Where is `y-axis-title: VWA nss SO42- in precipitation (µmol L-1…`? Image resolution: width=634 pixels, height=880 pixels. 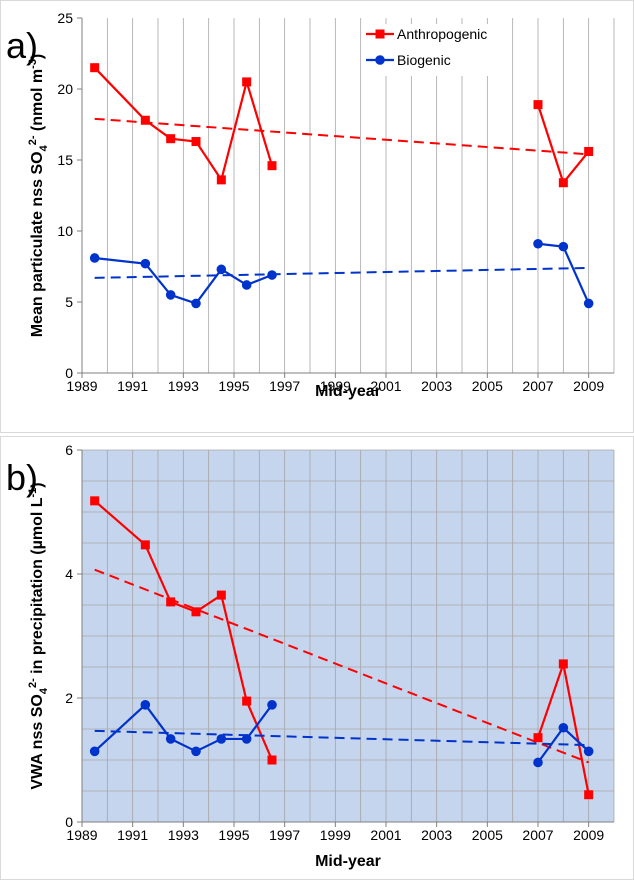 y-axis-title: VWA nss SO42- in precipitation (µmol L-1… is located at coordinates (38, 635).